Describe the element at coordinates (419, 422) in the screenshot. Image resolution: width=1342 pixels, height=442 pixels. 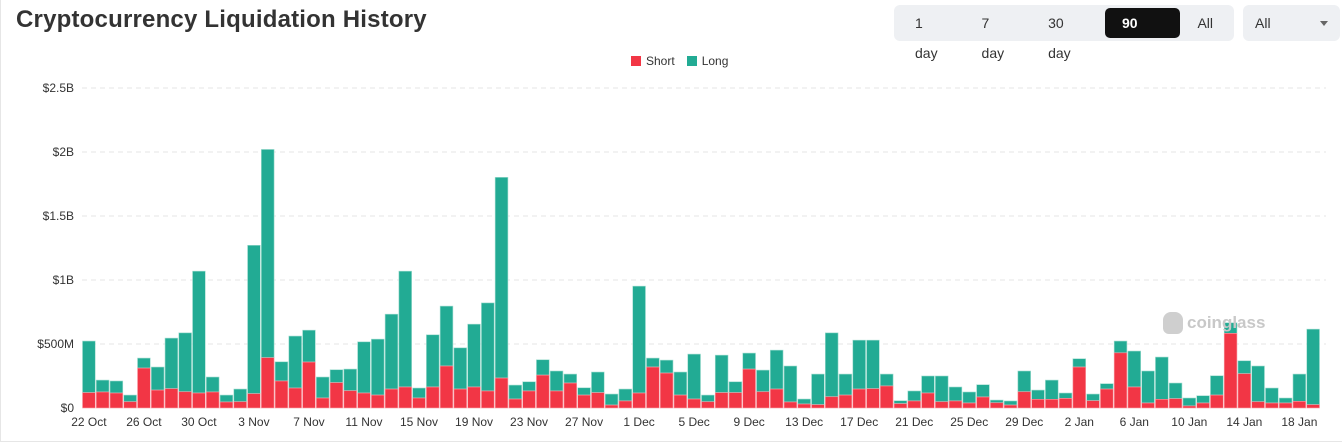
I see `x-tick-label: 15 Nov` at that location.